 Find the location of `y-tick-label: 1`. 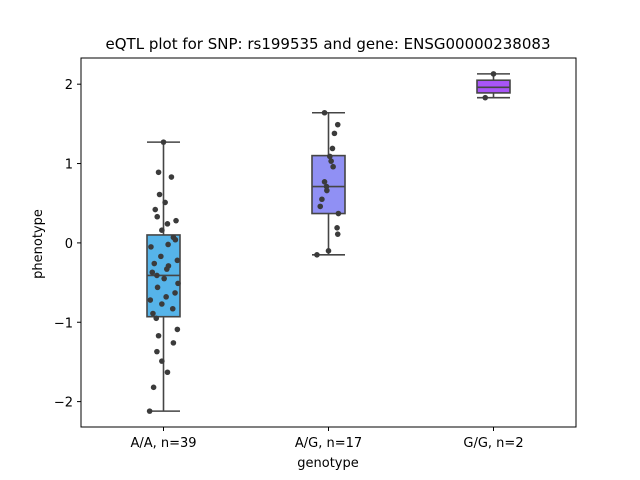

y-tick-label: 1 is located at coordinates (69, 165).